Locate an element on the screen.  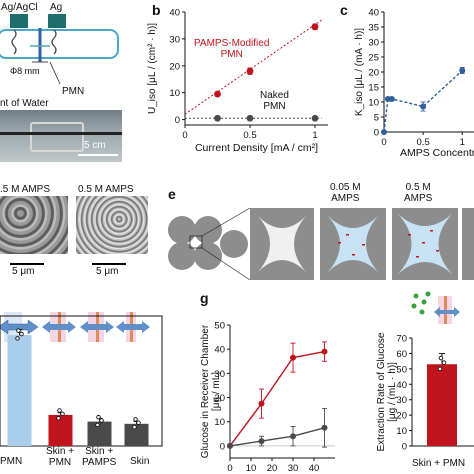
sem-image-right is located at coordinates (112, 225).